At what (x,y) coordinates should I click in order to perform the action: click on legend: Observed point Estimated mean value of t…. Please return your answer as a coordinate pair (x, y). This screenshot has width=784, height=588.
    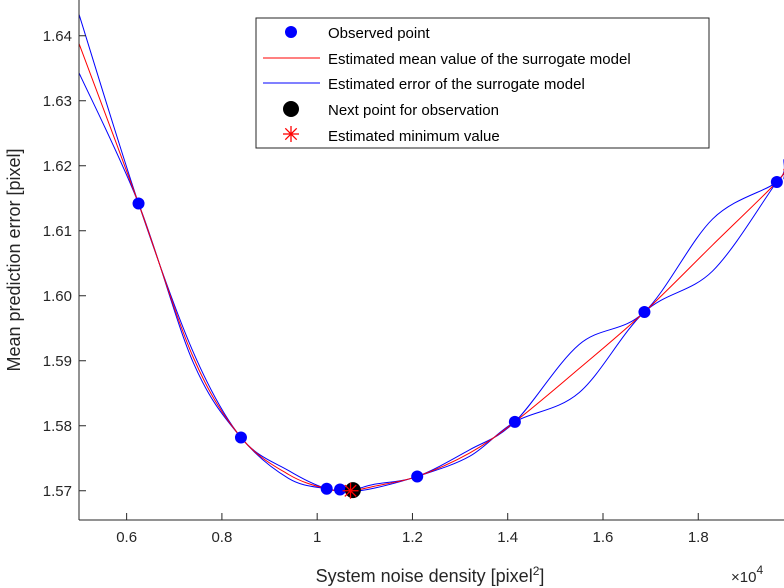
    Looking at the image, I should click on (482, 83).